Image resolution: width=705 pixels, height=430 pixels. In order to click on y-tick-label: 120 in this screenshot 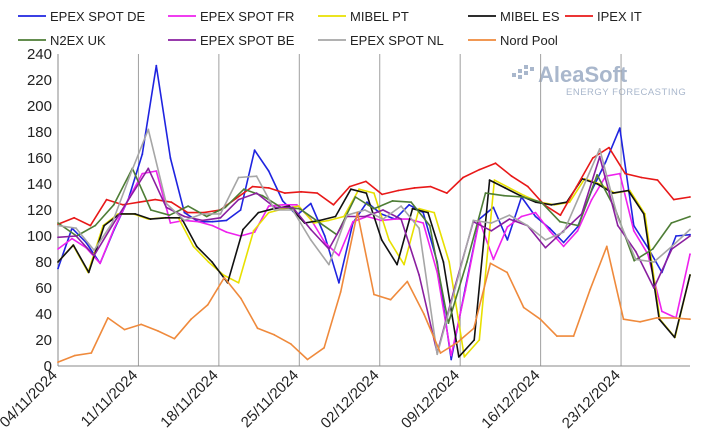, I will do `click(39, 210)`.